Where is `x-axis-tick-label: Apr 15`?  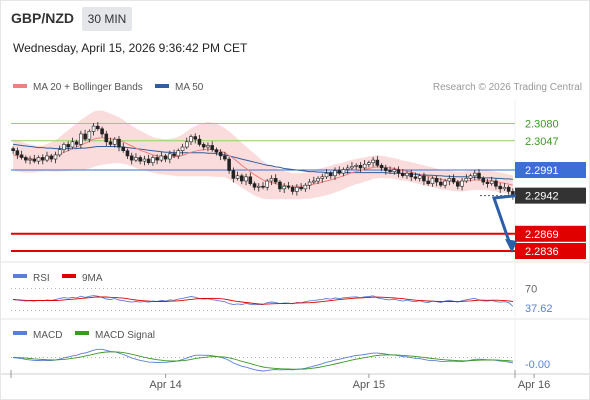
x-axis-tick-label: Apr 15 is located at coordinates (369, 385).